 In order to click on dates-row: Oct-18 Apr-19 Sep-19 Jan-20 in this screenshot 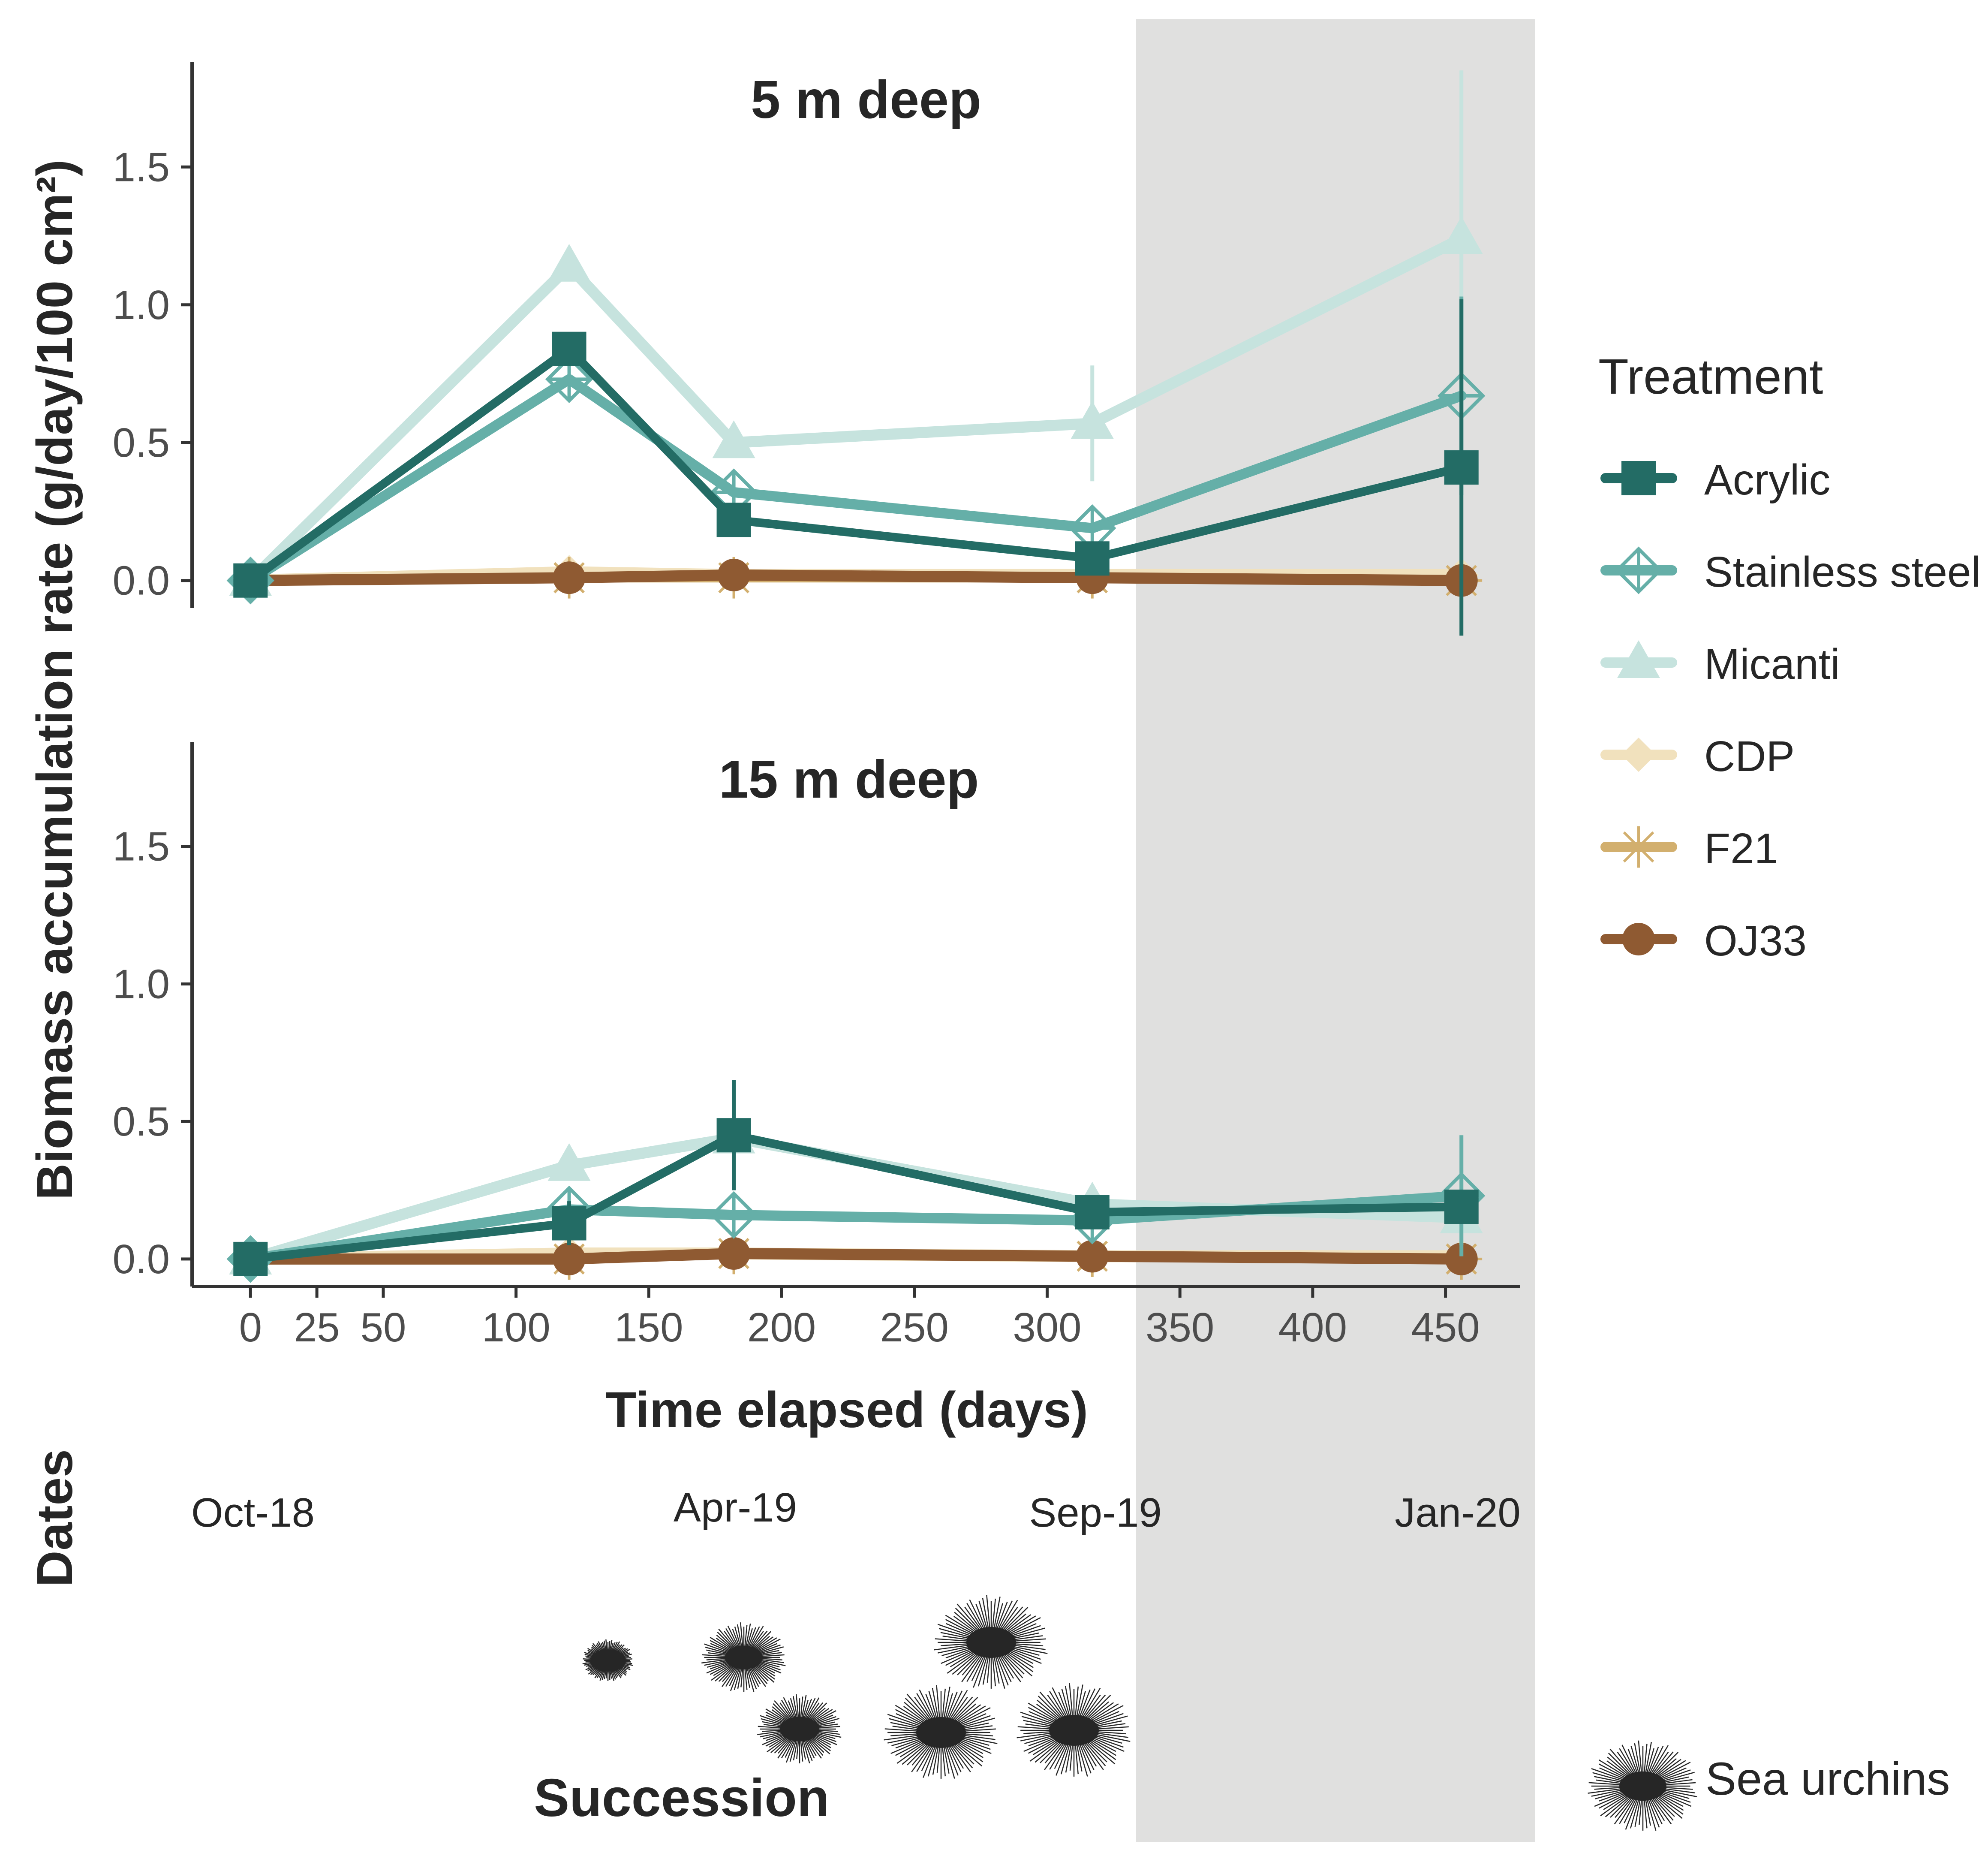, I will do `click(856, 1510)`.